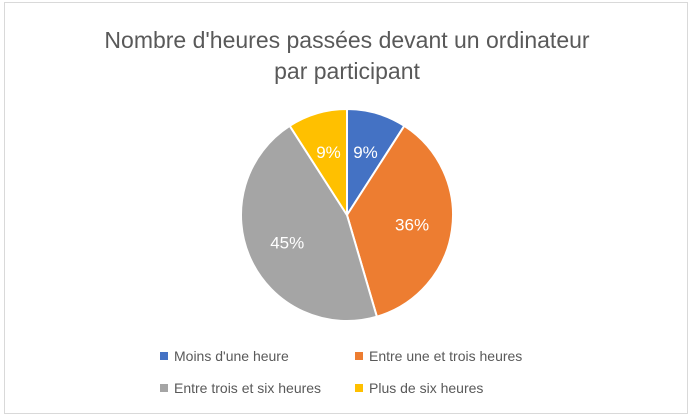 The width and height of the screenshot is (695, 420). I want to click on legend-item-entre-trois-et-six: Entre trois et six heures, so click(240, 388).